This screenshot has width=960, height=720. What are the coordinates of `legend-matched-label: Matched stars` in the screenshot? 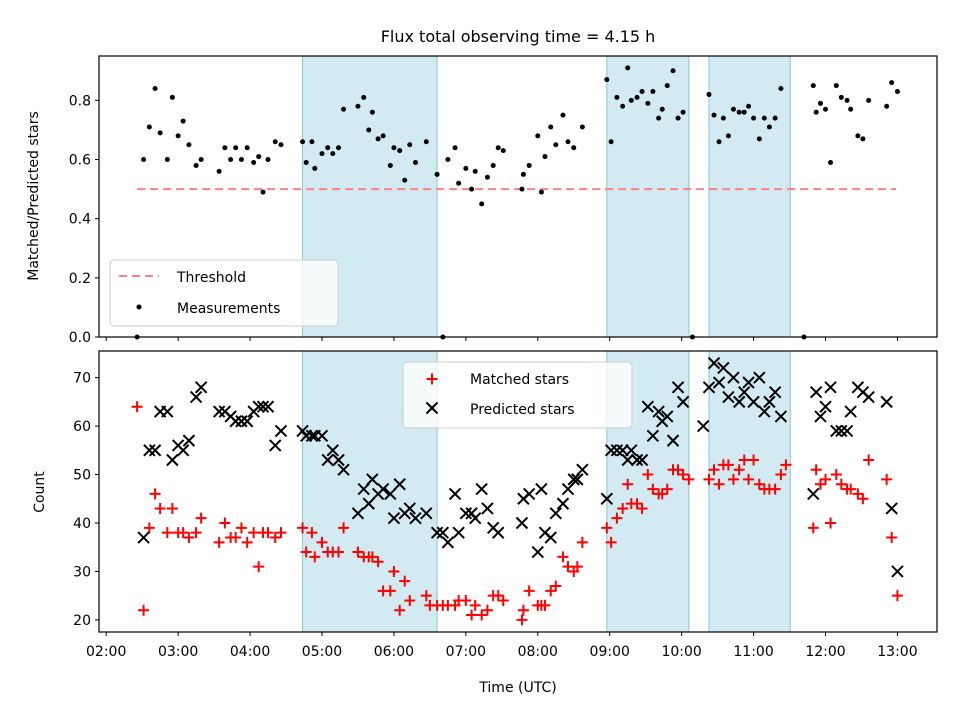 It's located at (519, 380).